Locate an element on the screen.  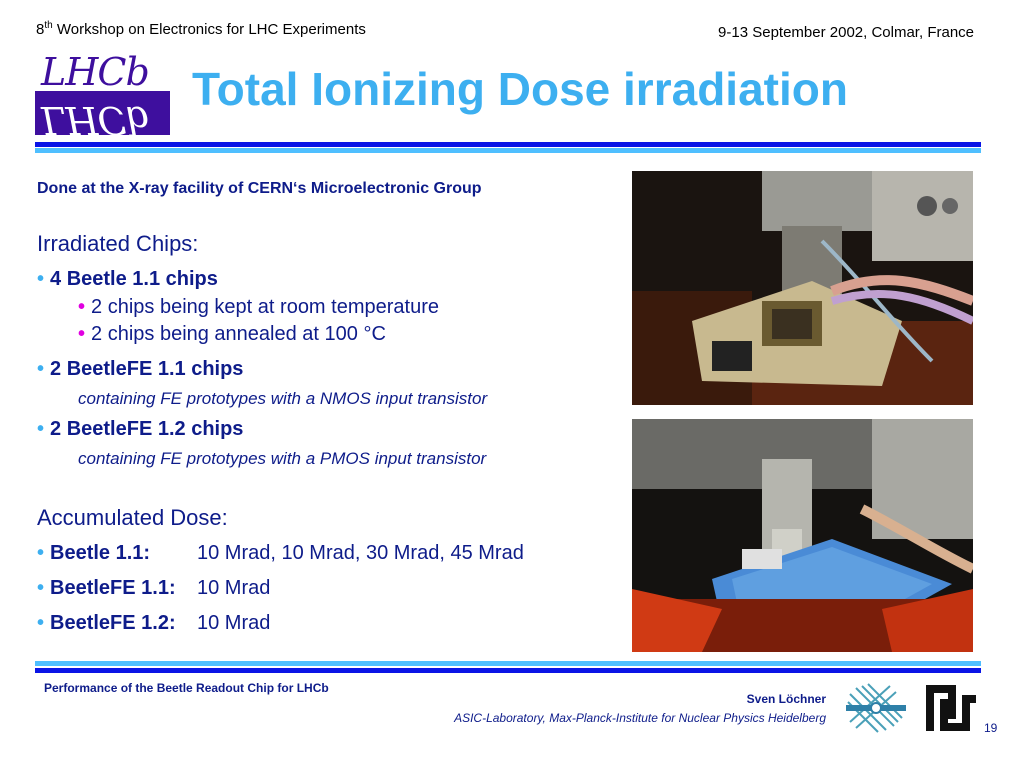
author-name: Sven Löchner is located at coordinates (786, 699).